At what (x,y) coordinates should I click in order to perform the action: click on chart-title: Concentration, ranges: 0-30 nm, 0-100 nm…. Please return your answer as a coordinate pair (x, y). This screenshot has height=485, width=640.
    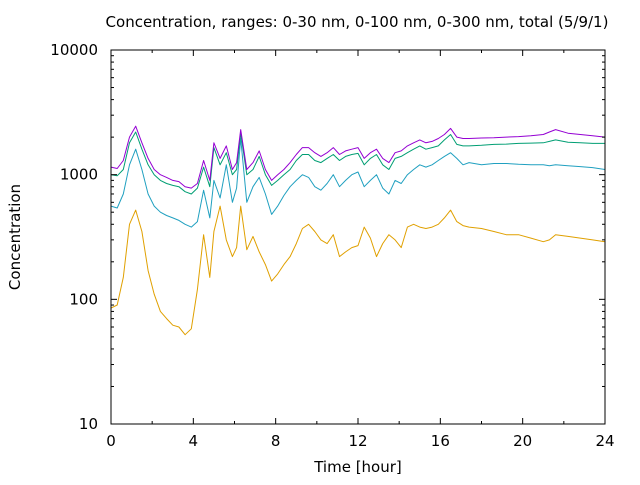
    Looking at the image, I should click on (357, 22).